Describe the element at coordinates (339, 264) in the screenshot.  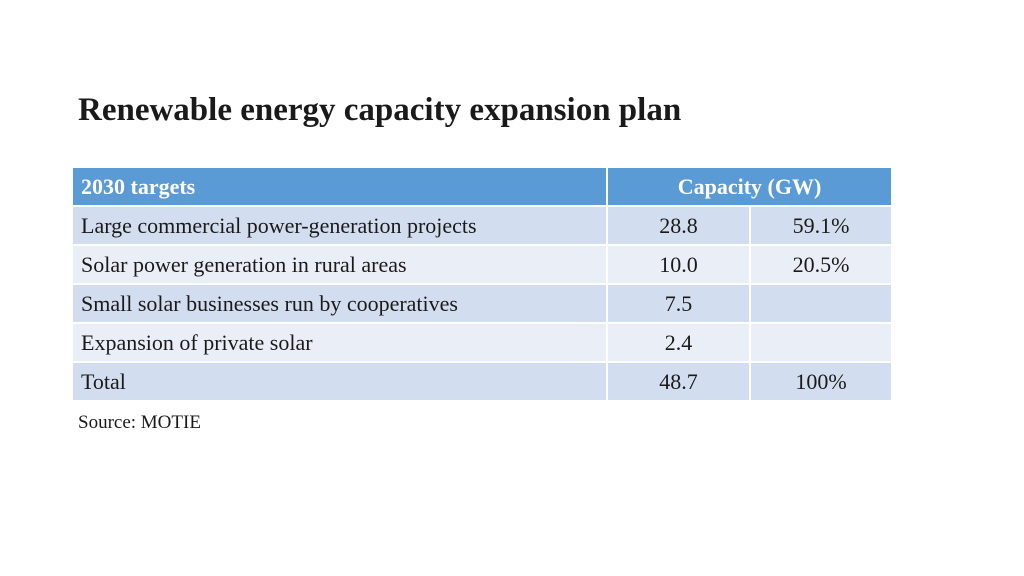
I see `row-label: Solar power generation in rural areas` at that location.